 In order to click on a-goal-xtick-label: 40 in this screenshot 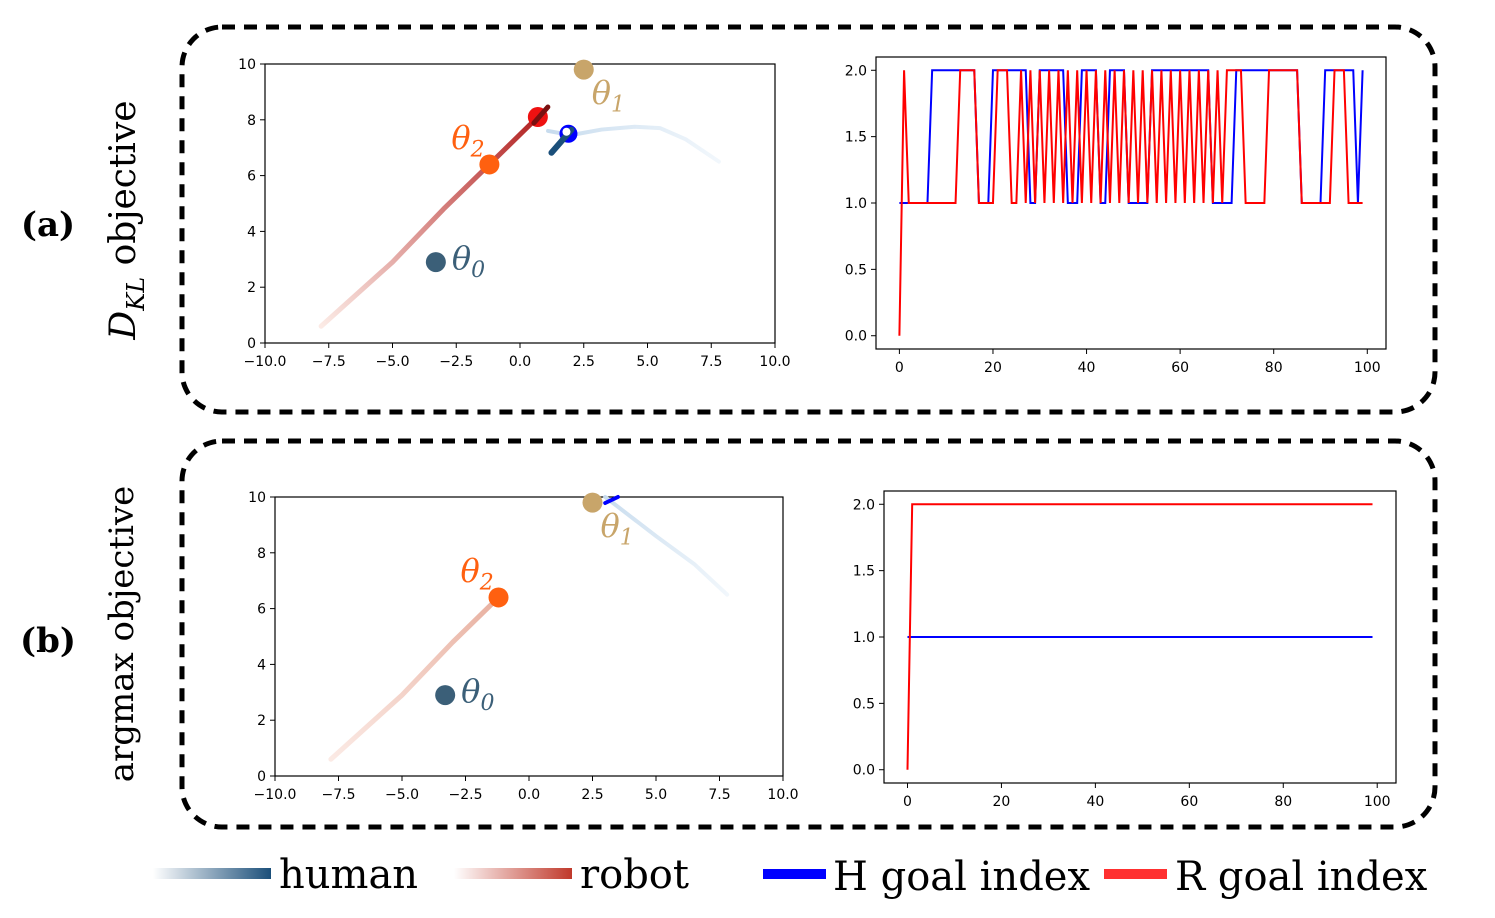, I will do `click(1087, 368)`.